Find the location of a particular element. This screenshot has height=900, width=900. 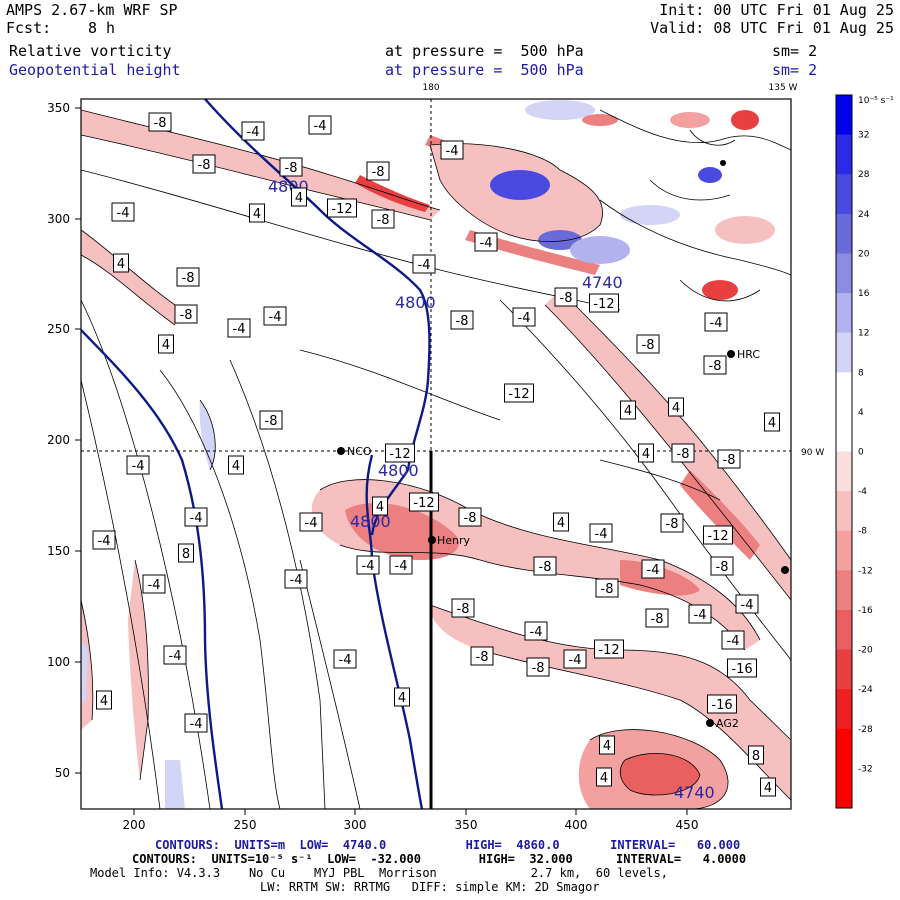

vorticity-label-text: 8 is located at coordinates (756, 756).